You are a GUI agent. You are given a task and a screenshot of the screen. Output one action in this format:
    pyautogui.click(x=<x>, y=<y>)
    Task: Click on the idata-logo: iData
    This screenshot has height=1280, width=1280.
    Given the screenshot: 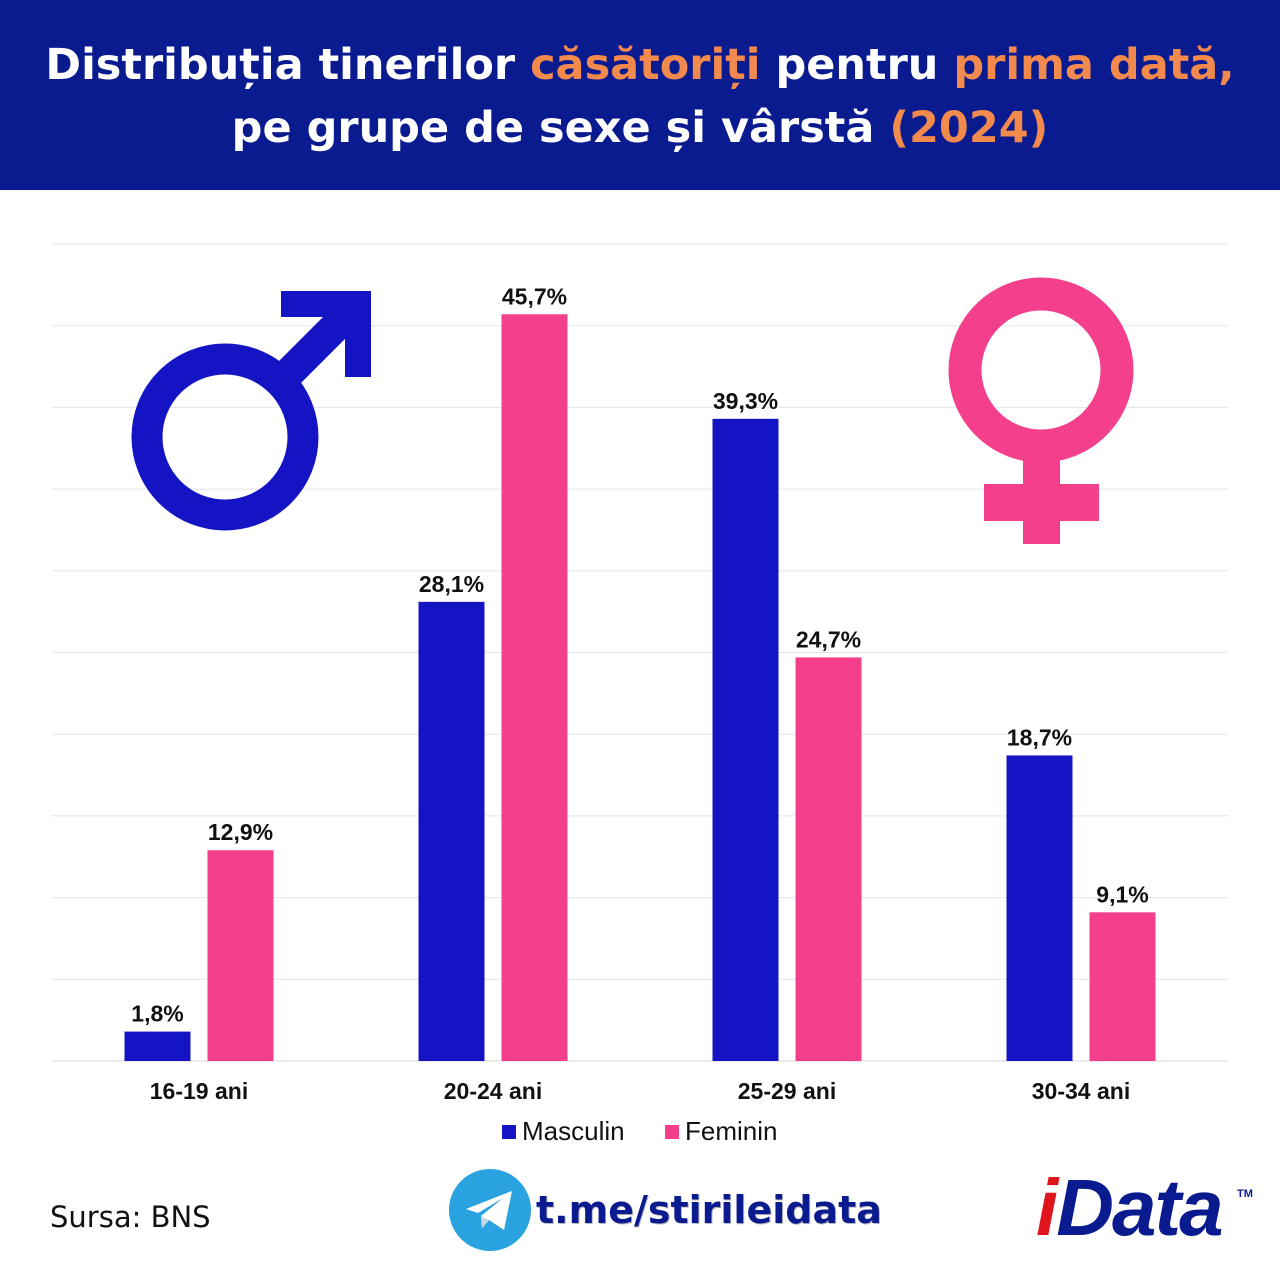 What is the action you would take?
    pyautogui.click(x=1130, y=1208)
    